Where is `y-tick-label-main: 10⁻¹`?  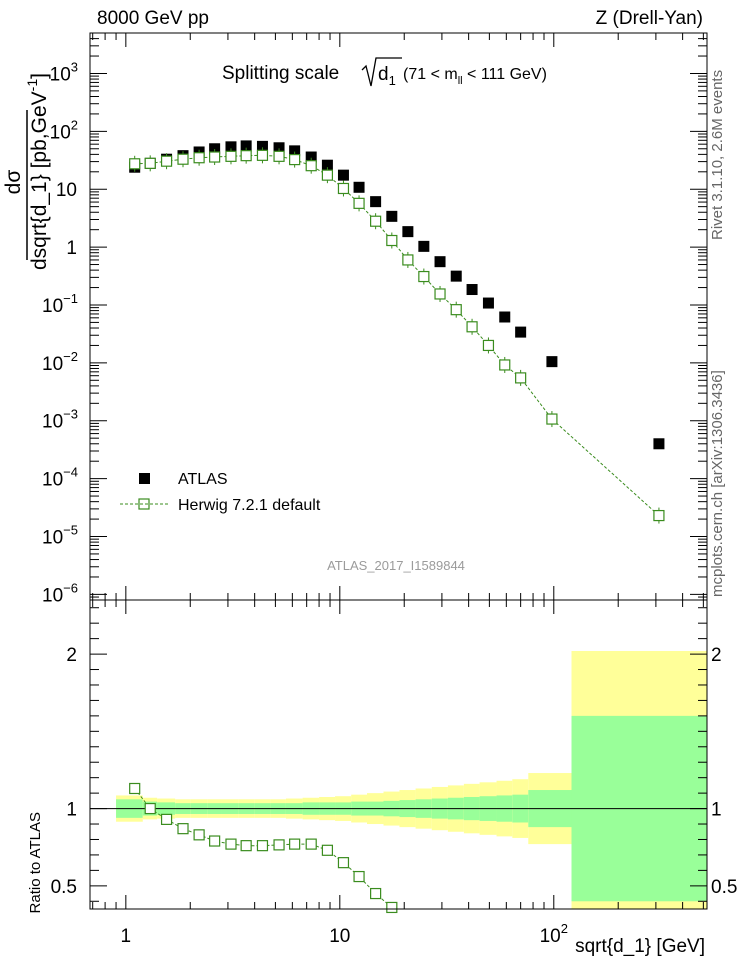 y-tick-label-main: 10⁻¹ is located at coordinates (60, 304).